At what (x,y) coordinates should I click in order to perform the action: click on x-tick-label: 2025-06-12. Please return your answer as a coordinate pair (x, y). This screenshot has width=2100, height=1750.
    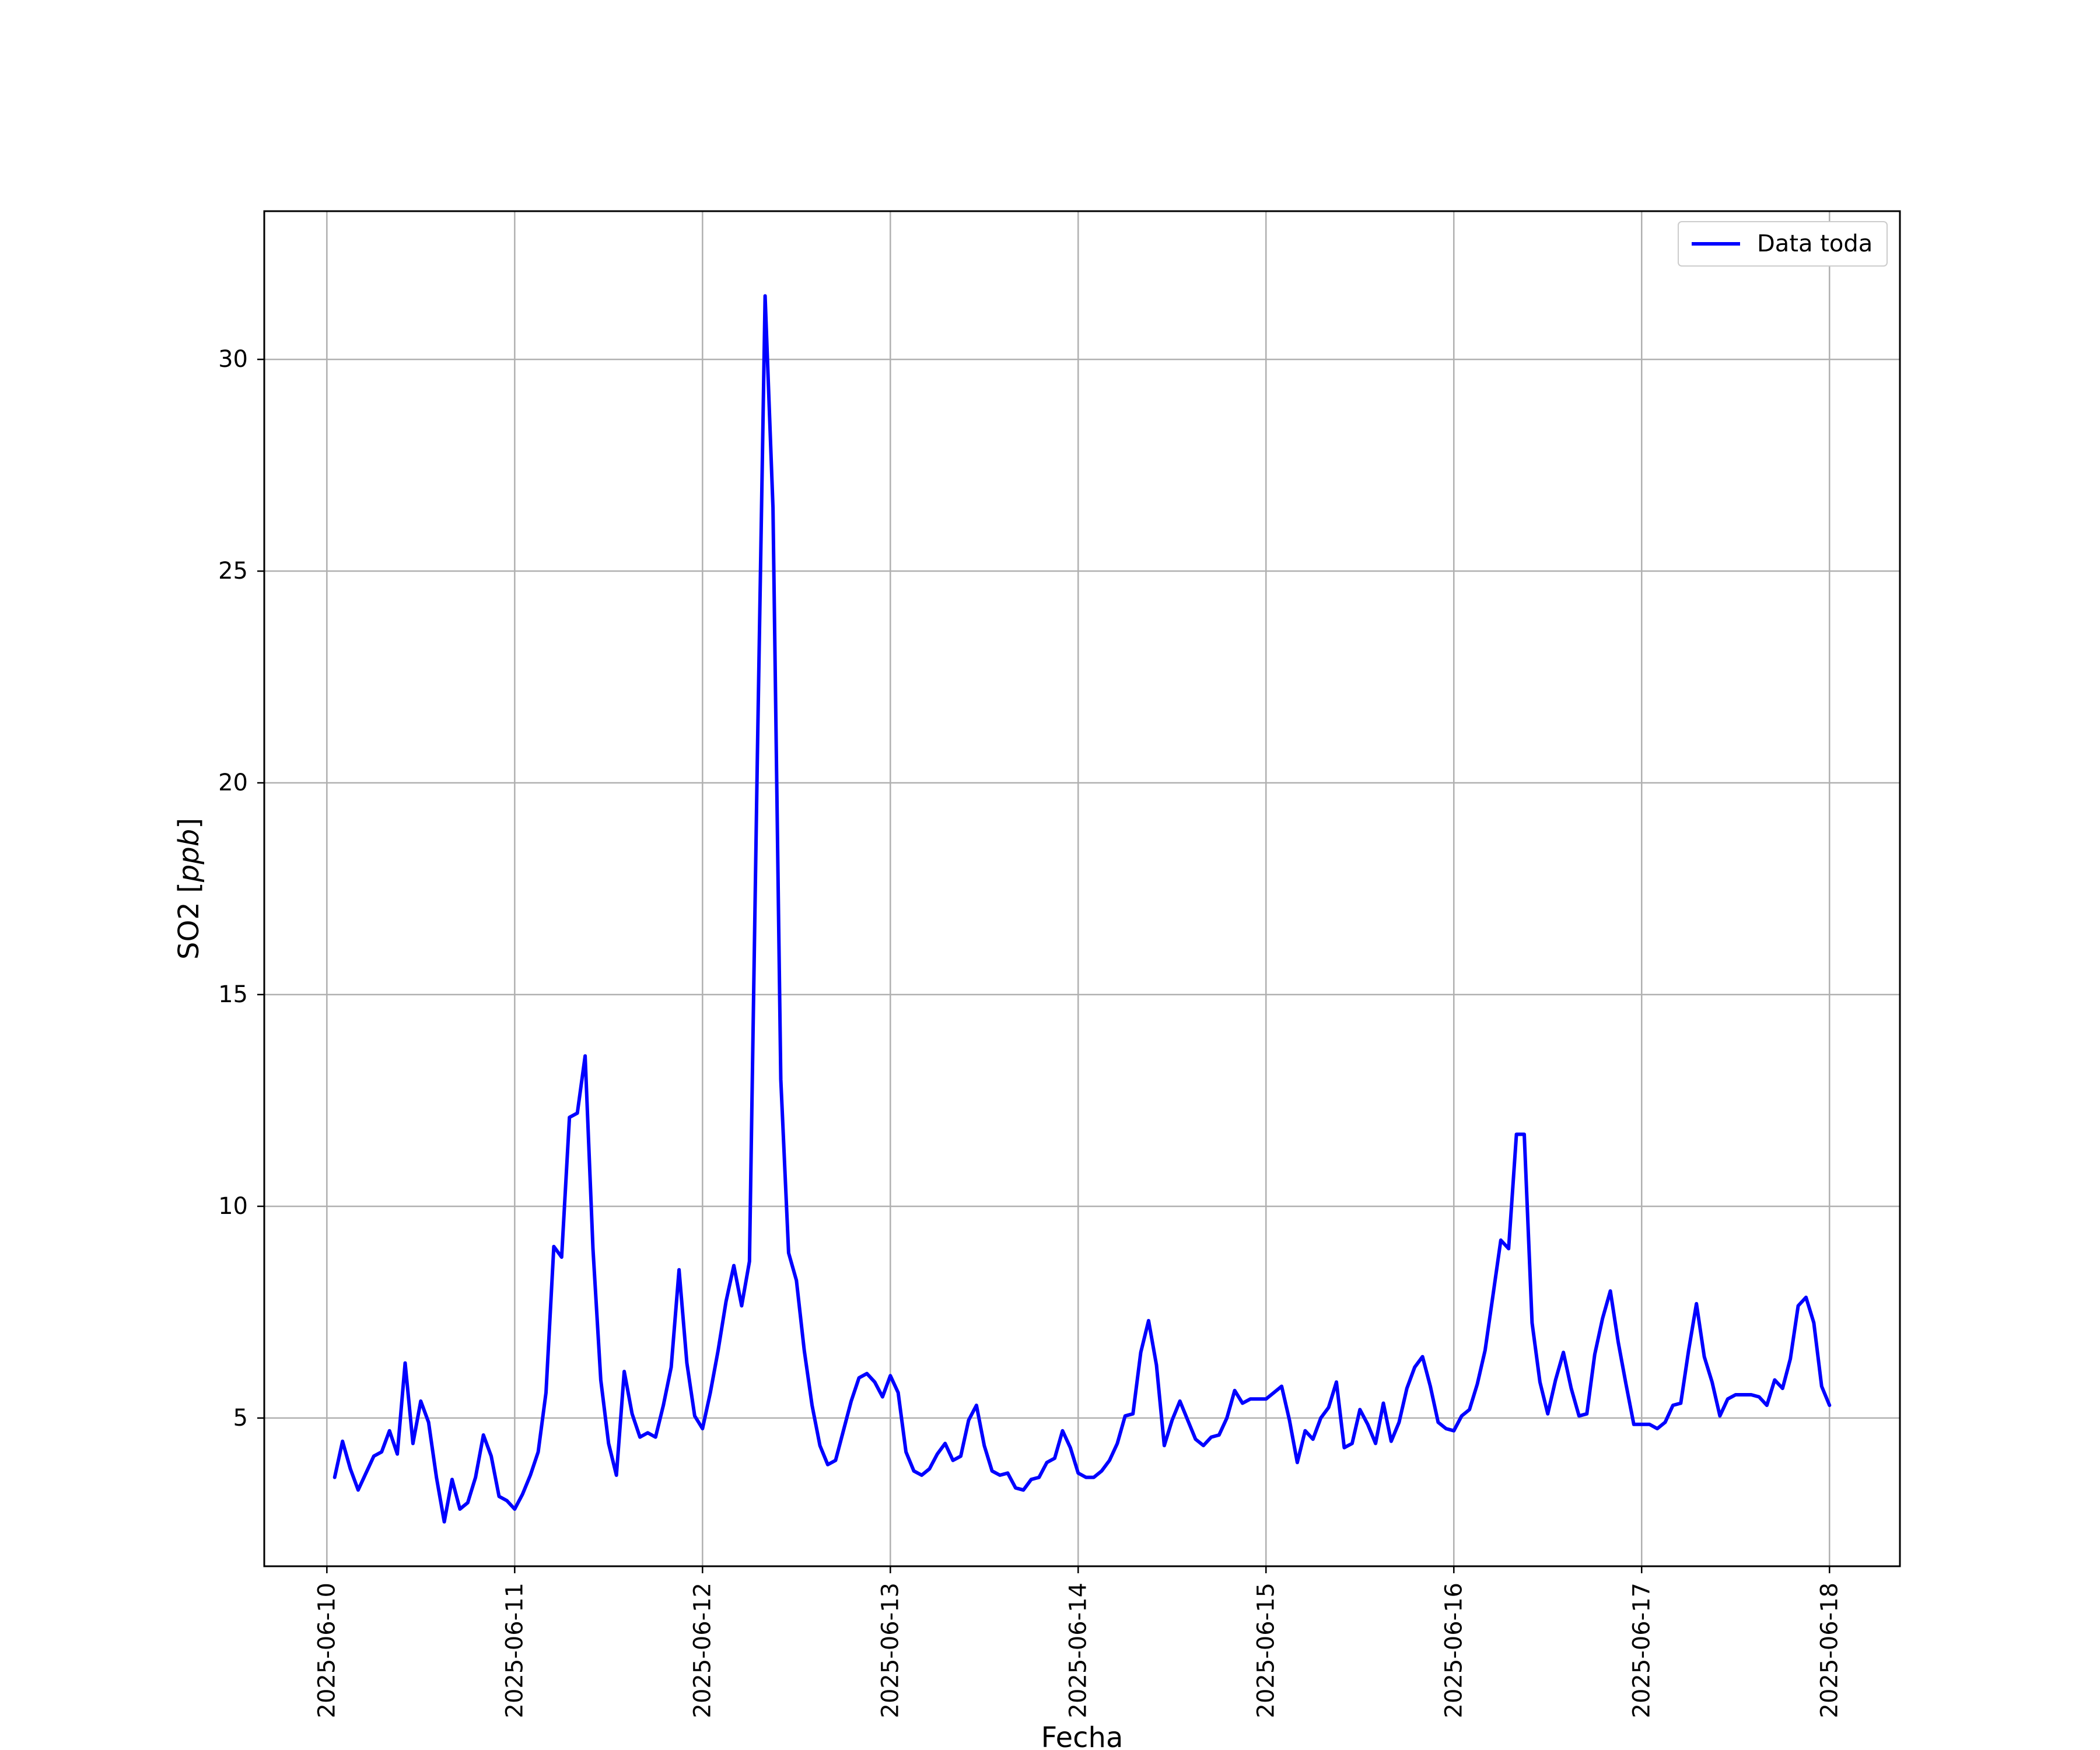
    Looking at the image, I should click on (702, 1650).